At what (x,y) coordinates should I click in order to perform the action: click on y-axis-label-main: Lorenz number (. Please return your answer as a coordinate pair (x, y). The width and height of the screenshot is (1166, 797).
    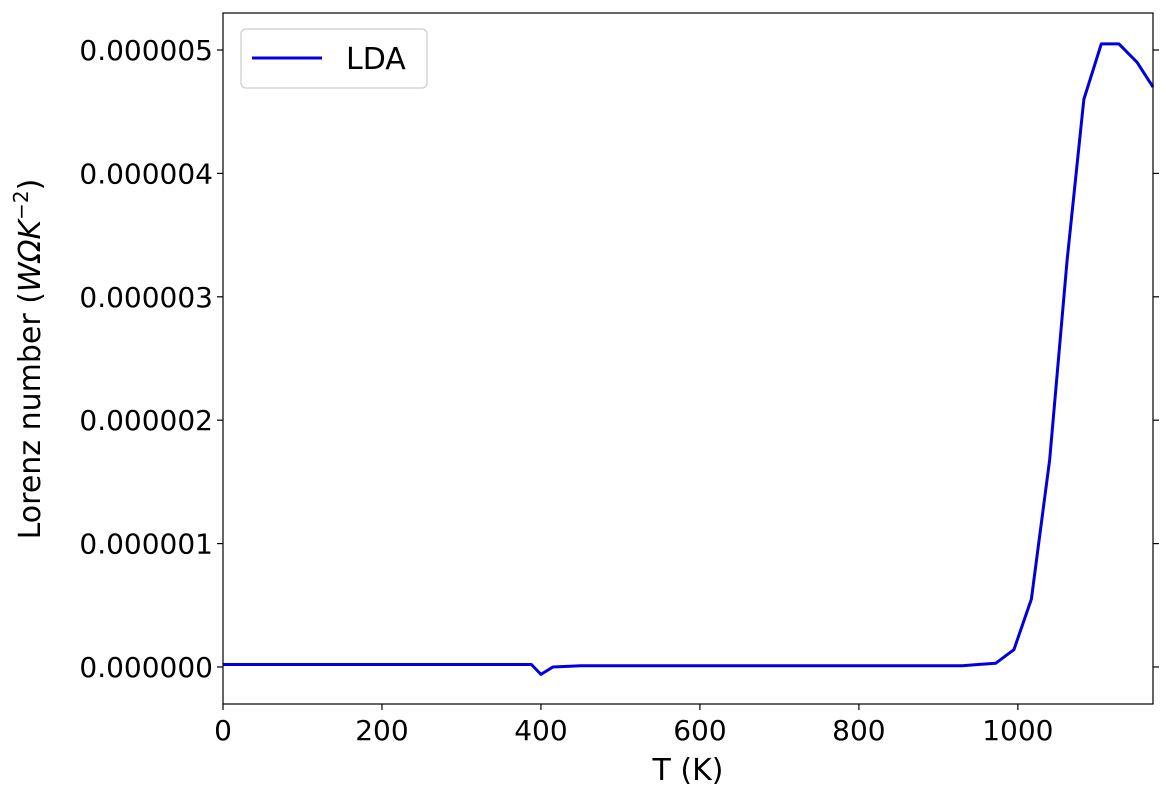
    Looking at the image, I should click on (30, 415).